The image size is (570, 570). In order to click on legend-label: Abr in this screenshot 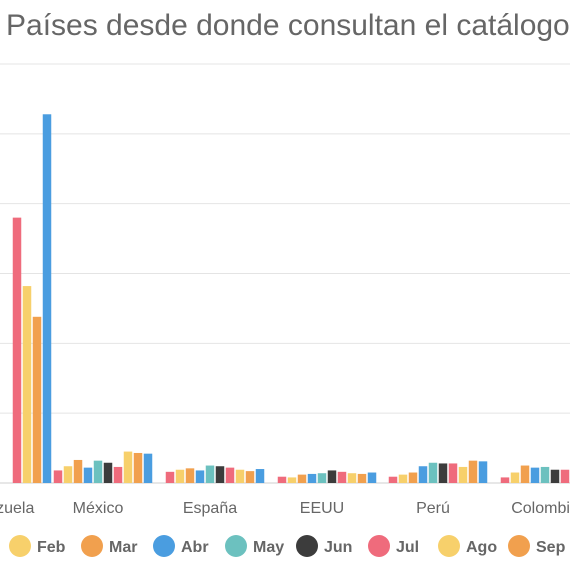, I will do `click(195, 547)`.